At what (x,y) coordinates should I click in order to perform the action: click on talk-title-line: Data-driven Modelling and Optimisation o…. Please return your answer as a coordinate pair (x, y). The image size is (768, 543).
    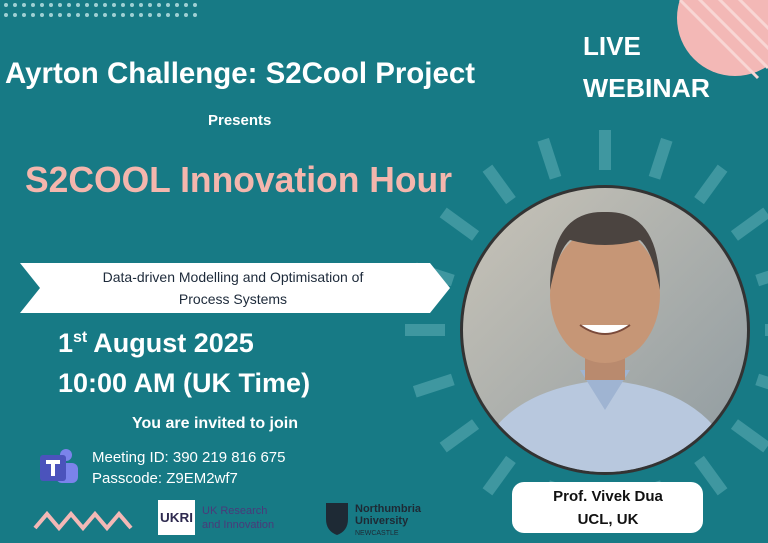
    Looking at the image, I should click on (233, 277).